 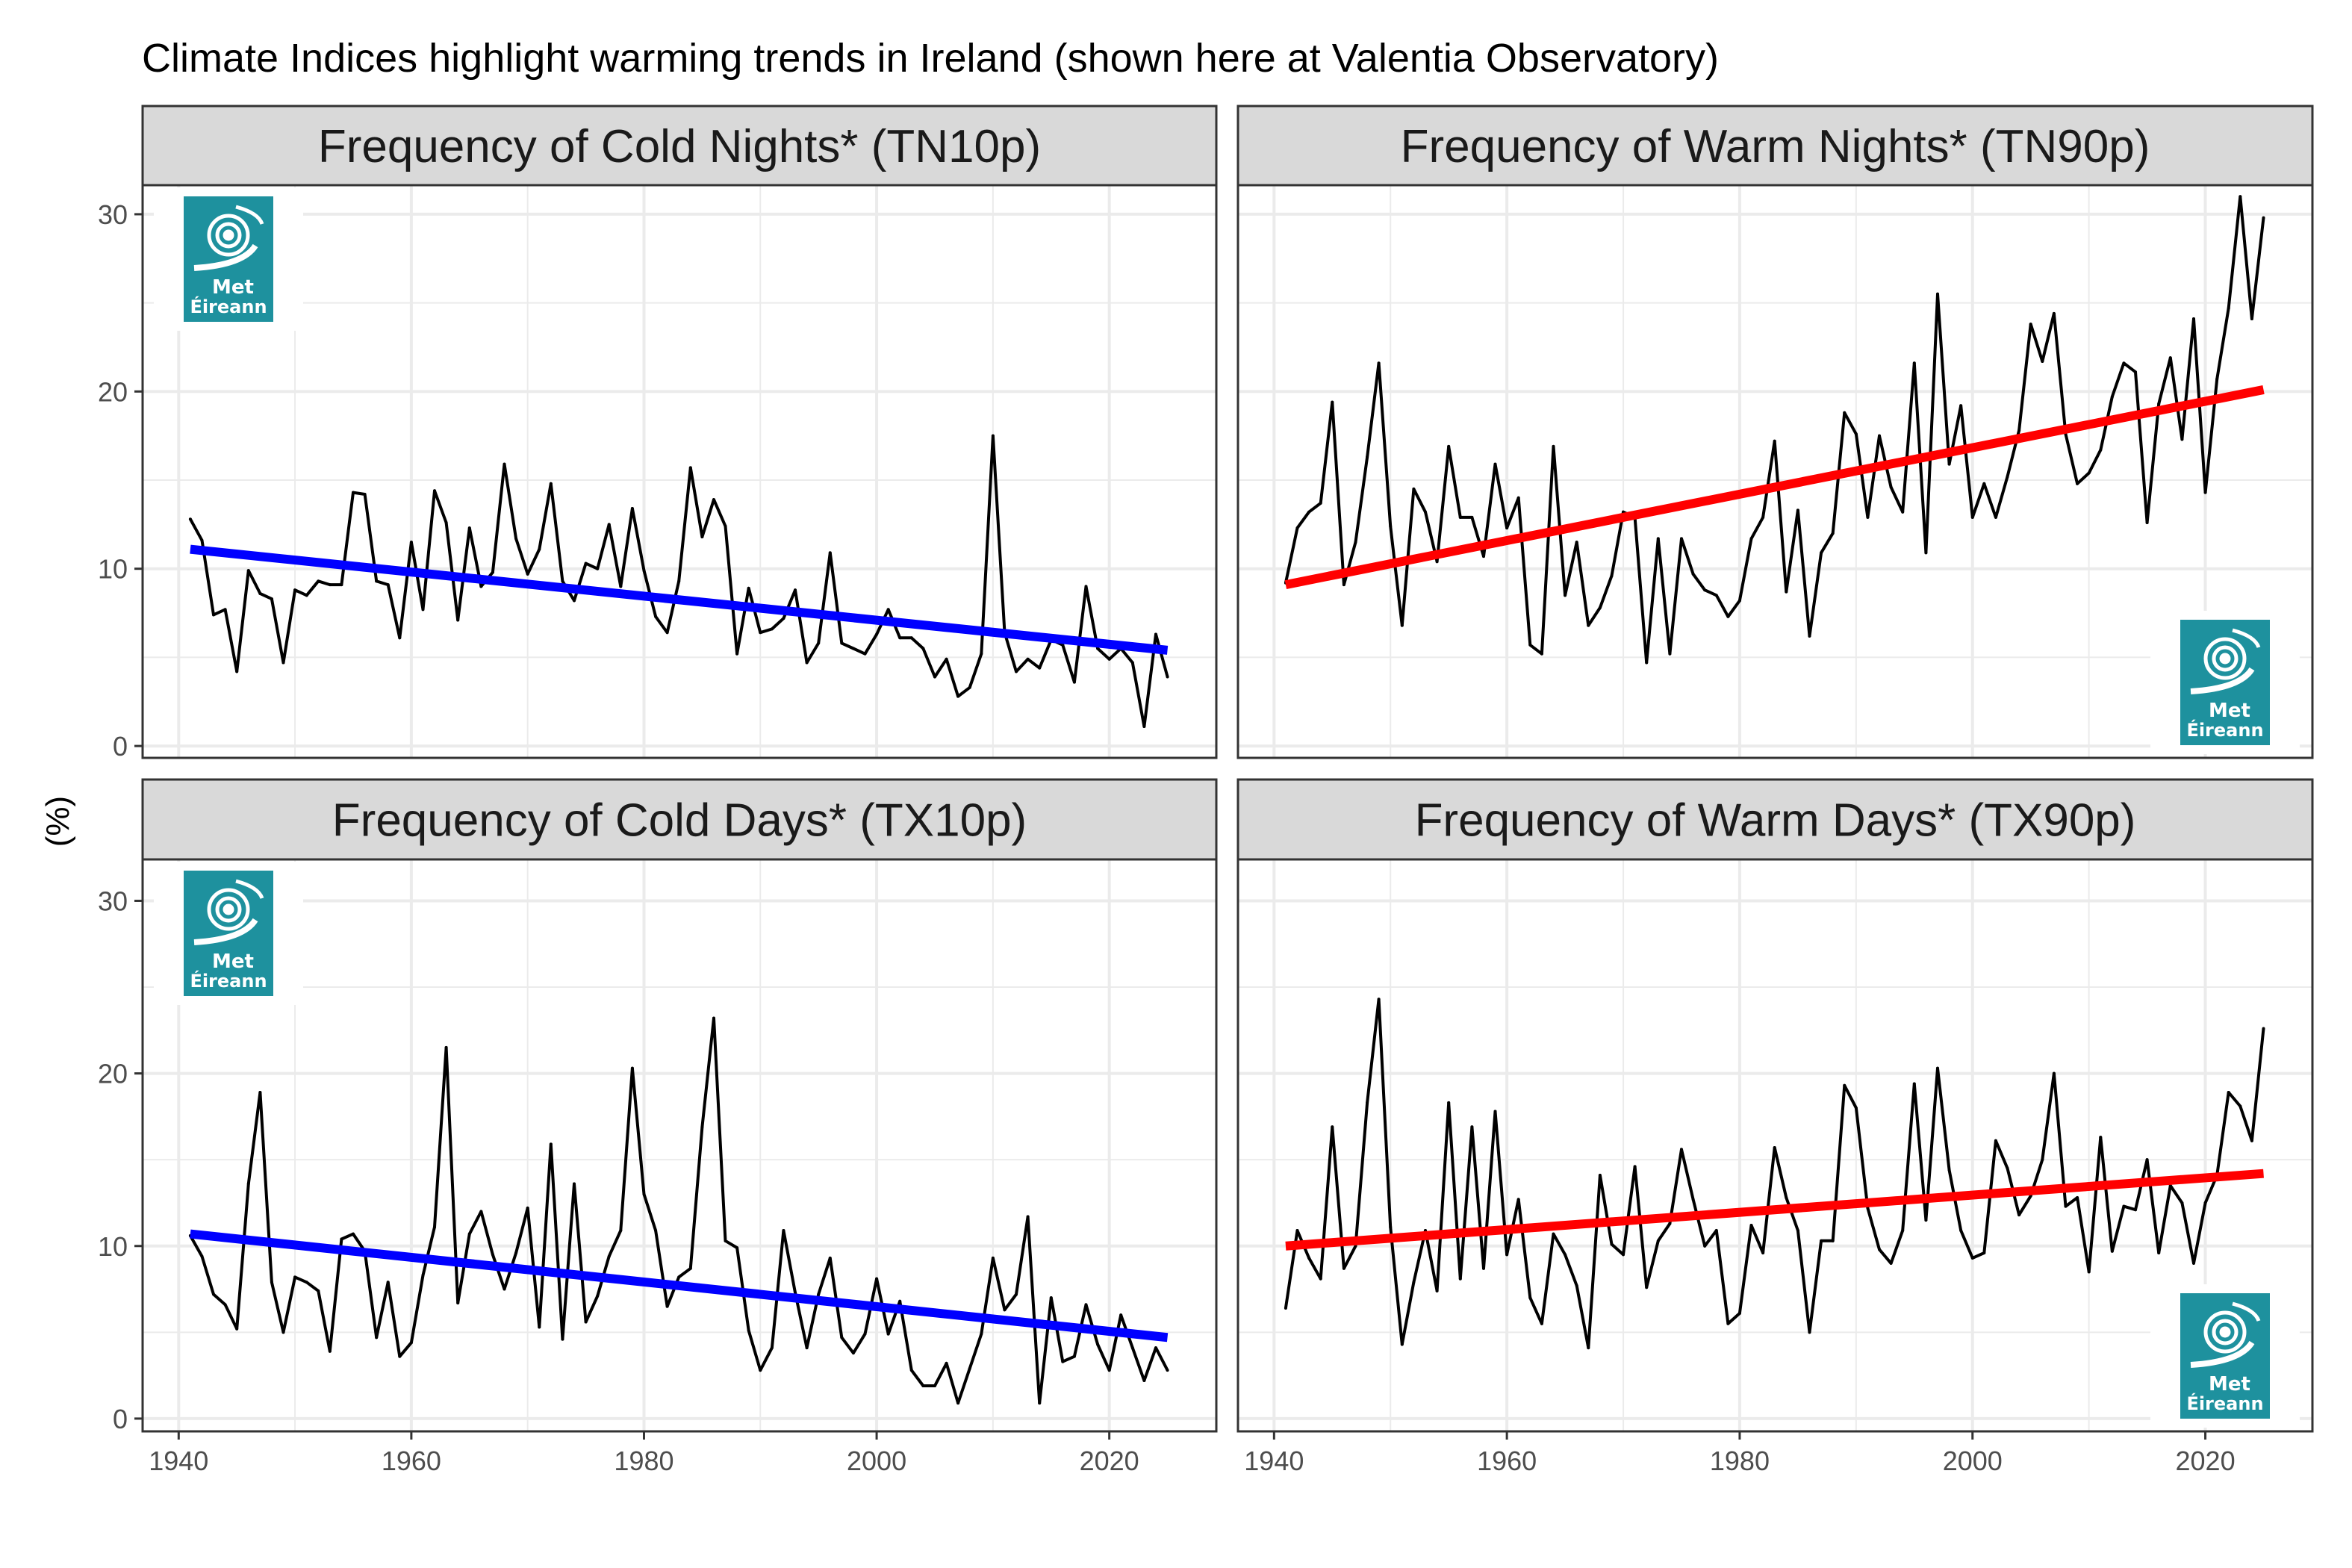 What do you see at coordinates (233, 962) in the screenshot?
I see `logo-text-met: Met` at bounding box center [233, 962].